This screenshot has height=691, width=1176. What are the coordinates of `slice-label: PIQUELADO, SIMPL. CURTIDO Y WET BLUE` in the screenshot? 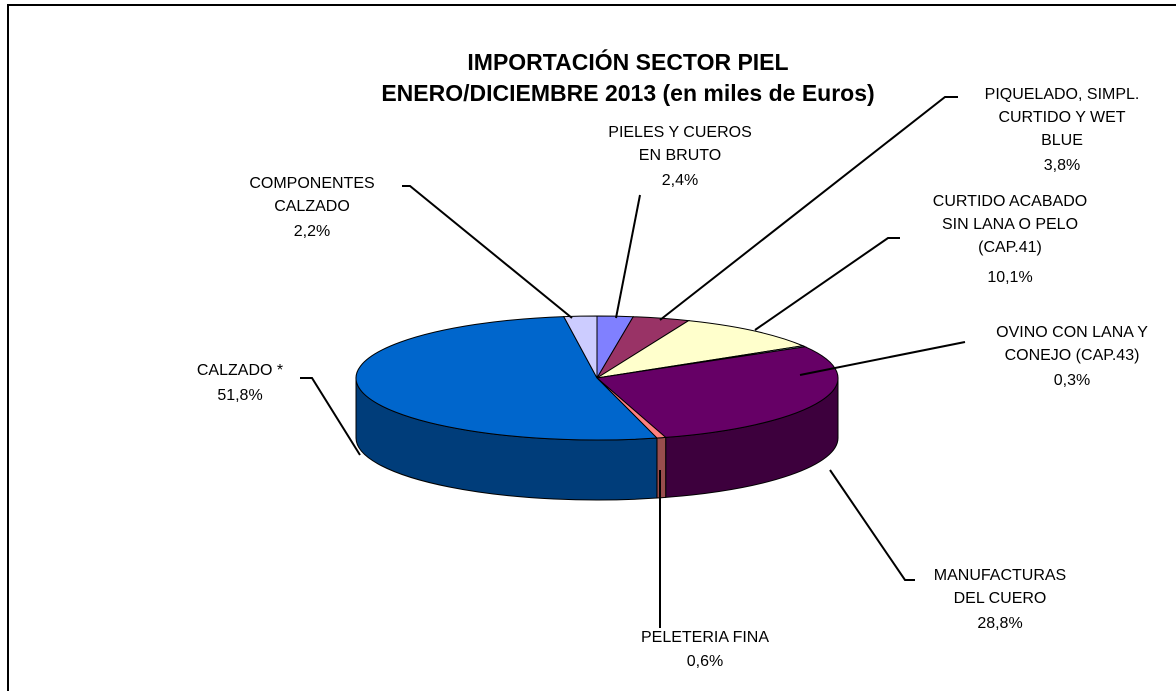 It's located at (1062, 117).